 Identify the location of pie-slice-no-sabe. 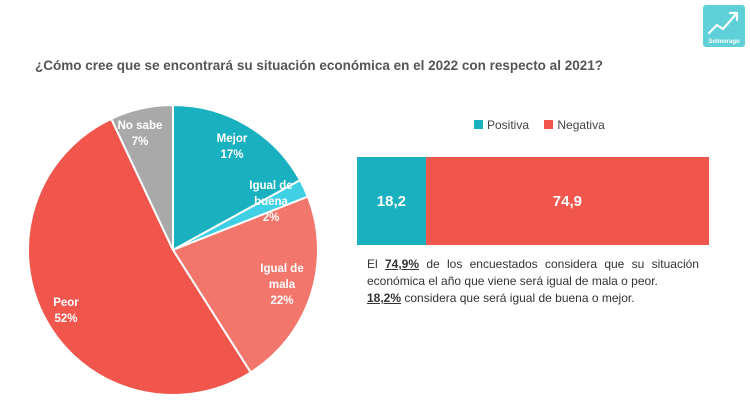
(141, 177).